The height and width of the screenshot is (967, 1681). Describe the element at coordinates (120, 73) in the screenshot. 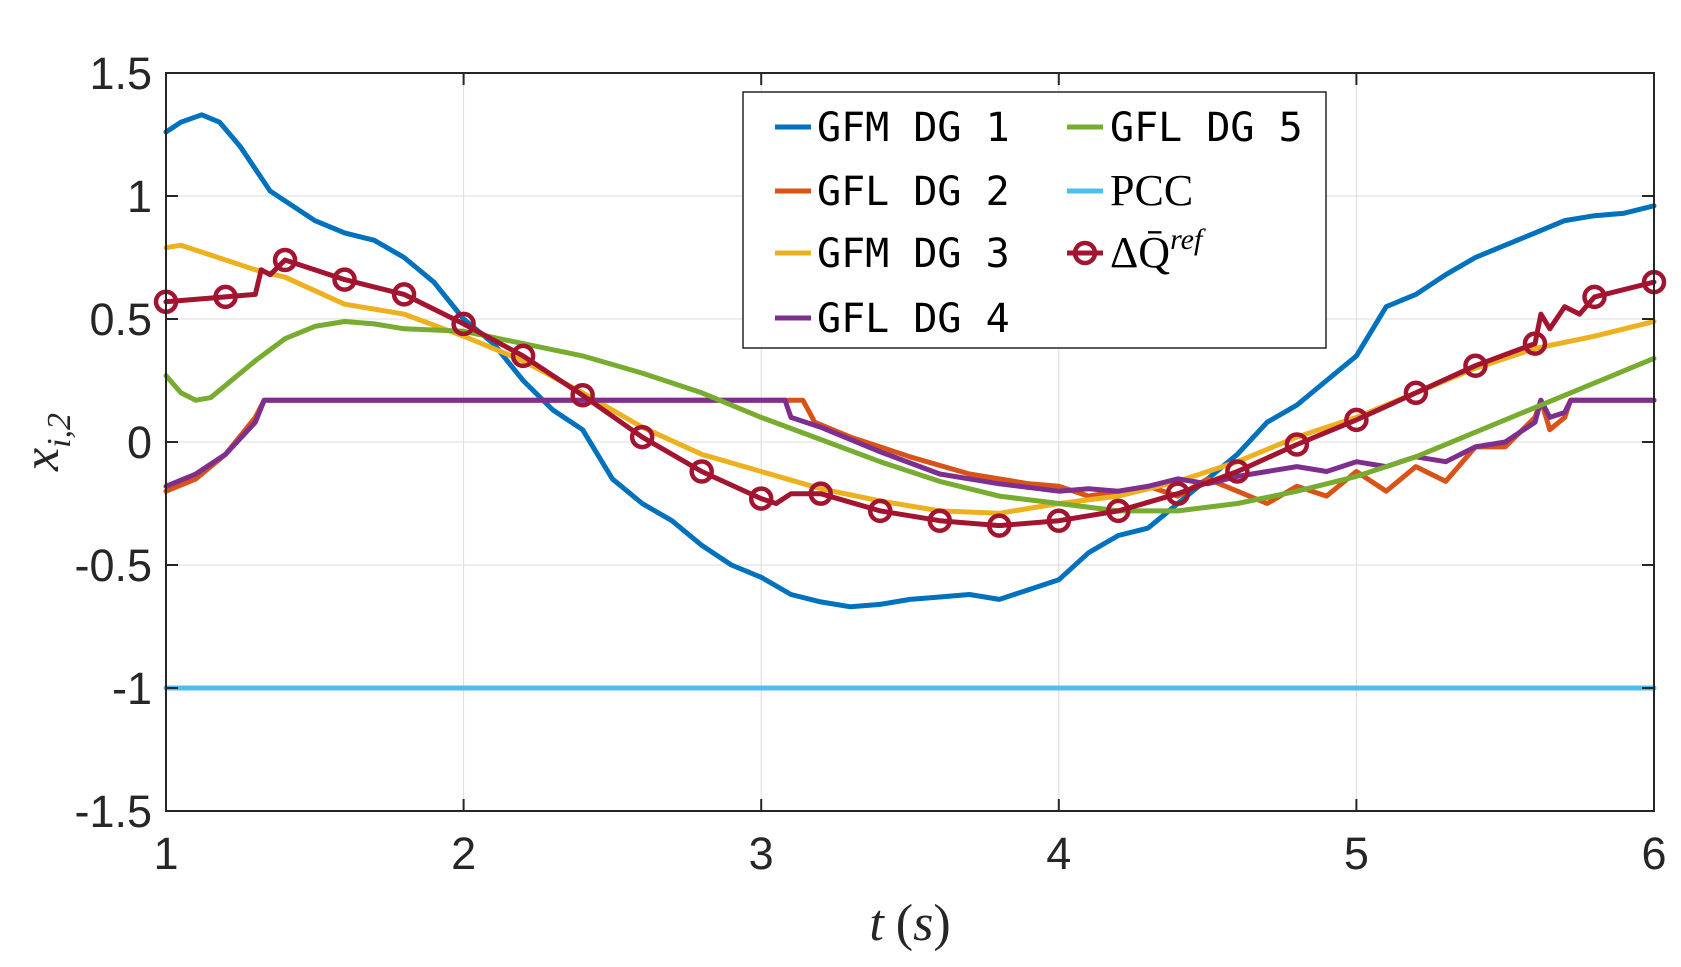

I see `y-tick-label: 1.5` at that location.